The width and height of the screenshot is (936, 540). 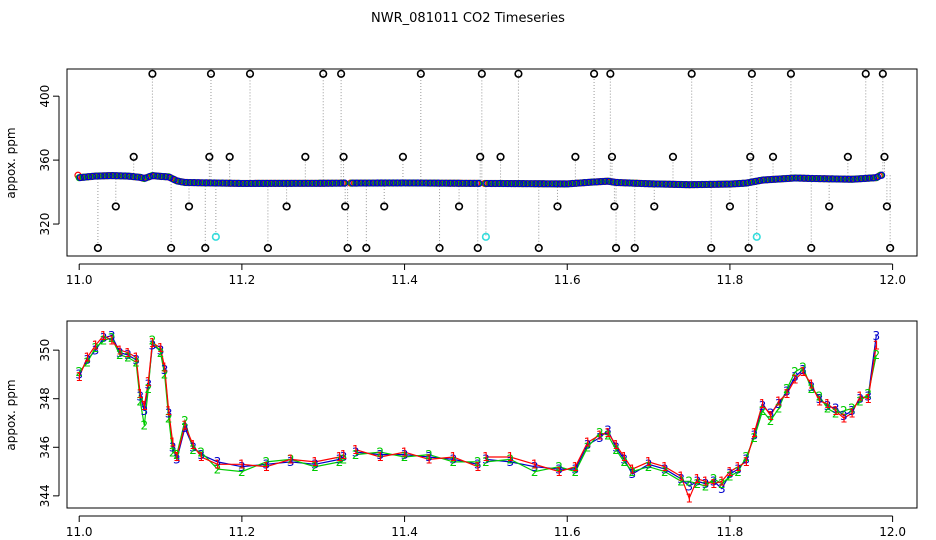 I want to click on cyan-outlier-point, so click(x=756, y=236).